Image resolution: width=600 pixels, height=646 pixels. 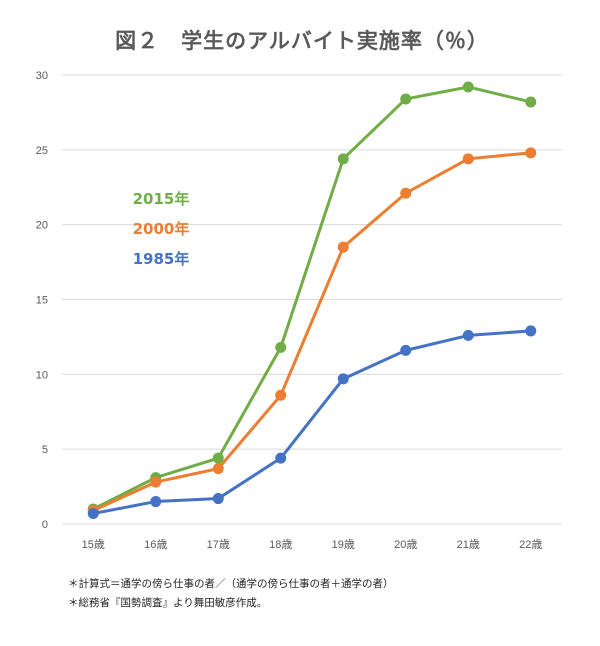 I want to click on x-tick-label: 15歳, so click(x=93, y=544).